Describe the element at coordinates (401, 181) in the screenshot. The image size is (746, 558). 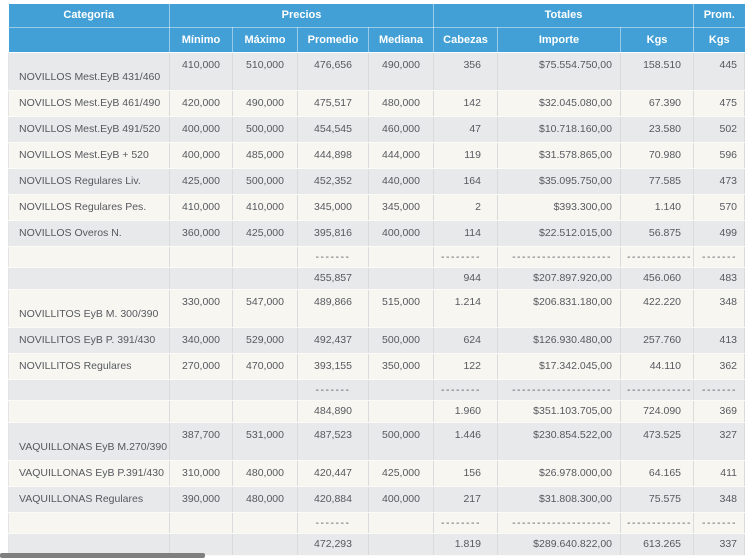
I see `cell-mediana: 440,000` at that location.